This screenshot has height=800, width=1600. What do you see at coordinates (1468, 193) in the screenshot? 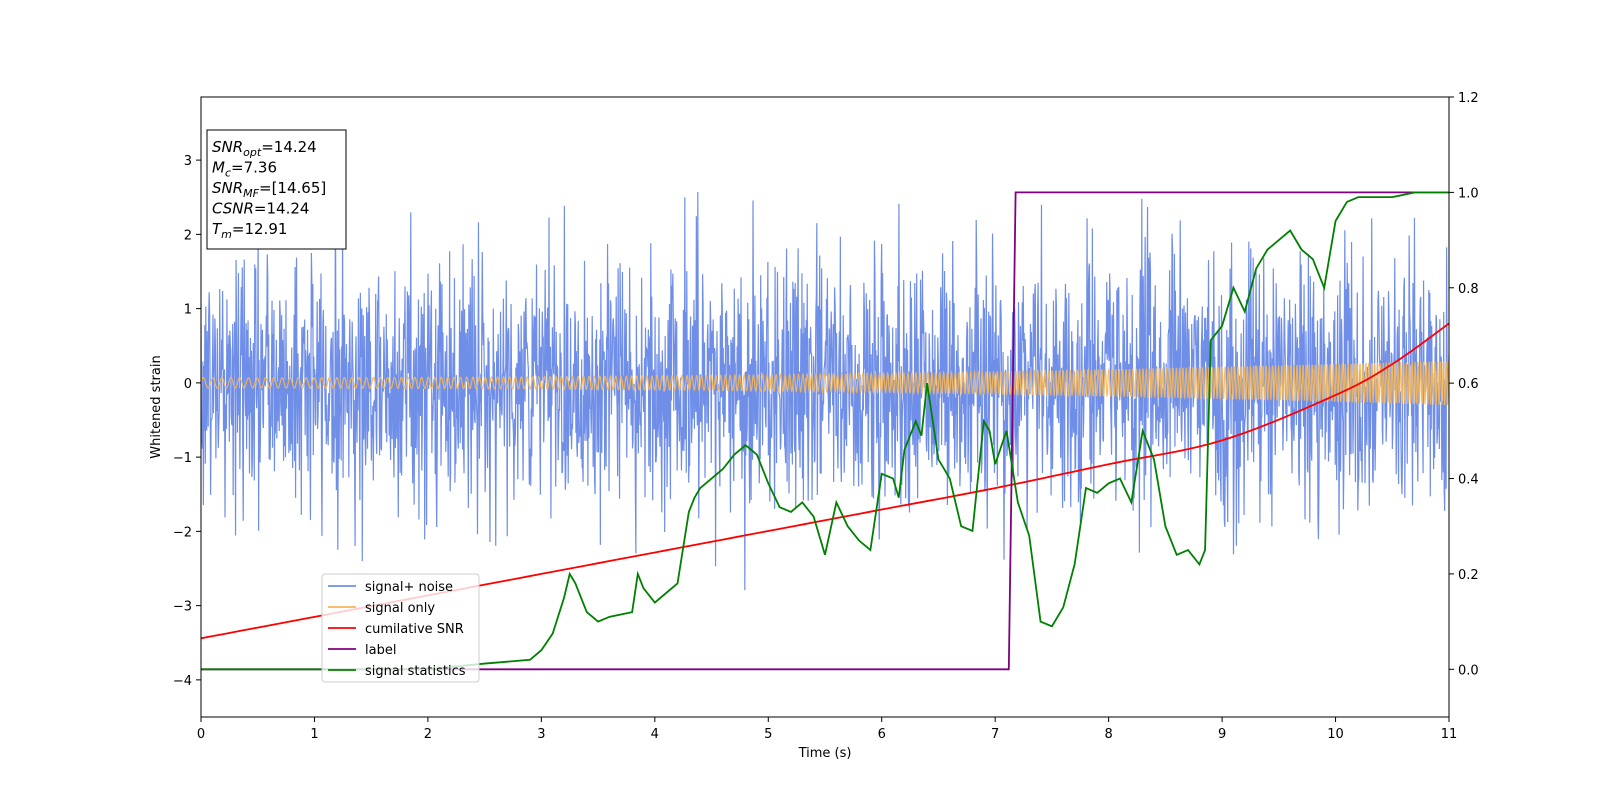
I see `y2-tick-label: 1.0` at bounding box center [1468, 193].